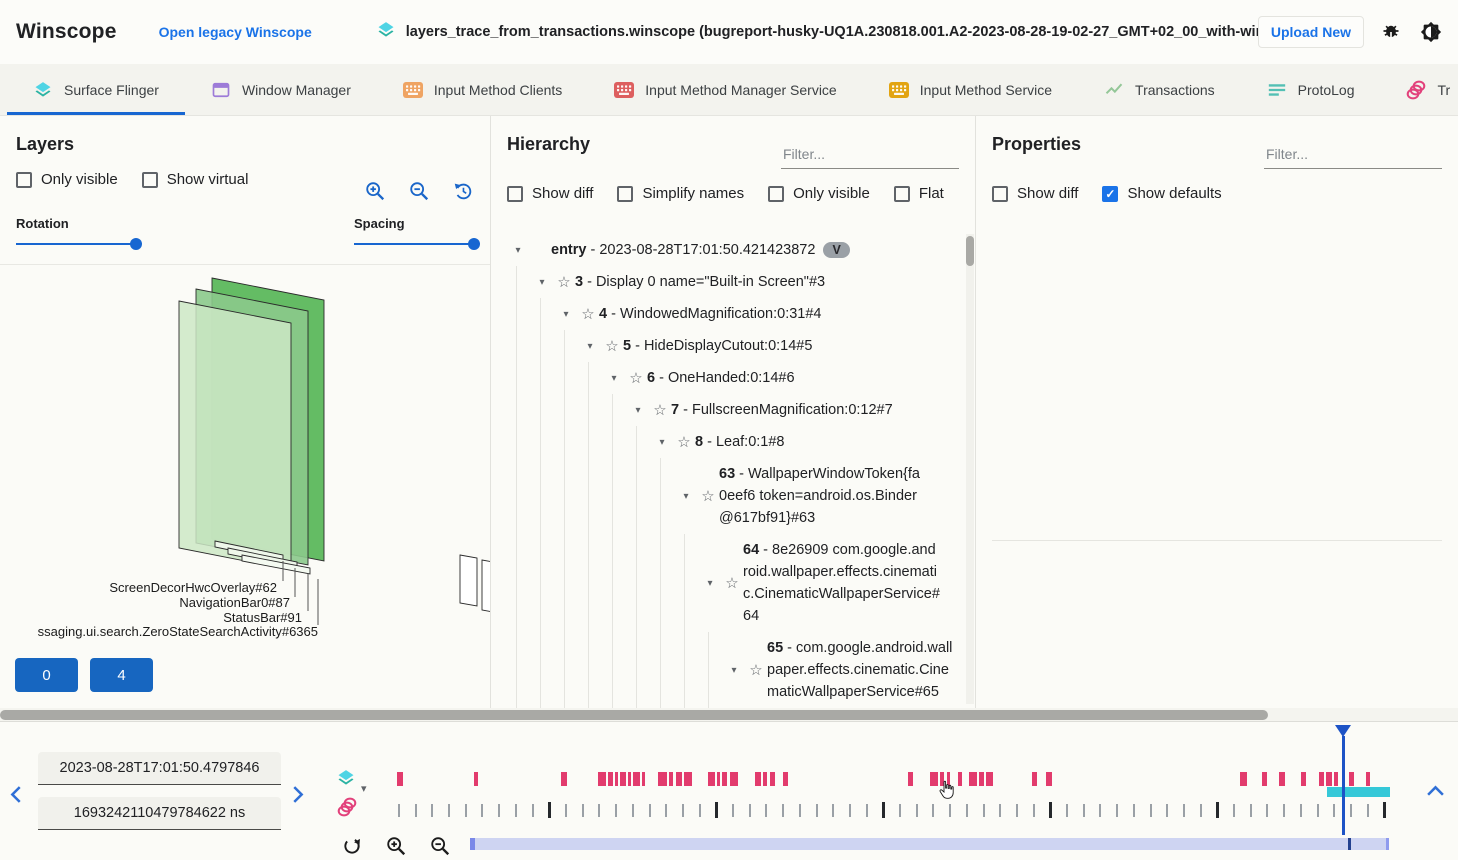  What do you see at coordinates (79, 244) in the screenshot?
I see `rotation-slider-track` at bounding box center [79, 244].